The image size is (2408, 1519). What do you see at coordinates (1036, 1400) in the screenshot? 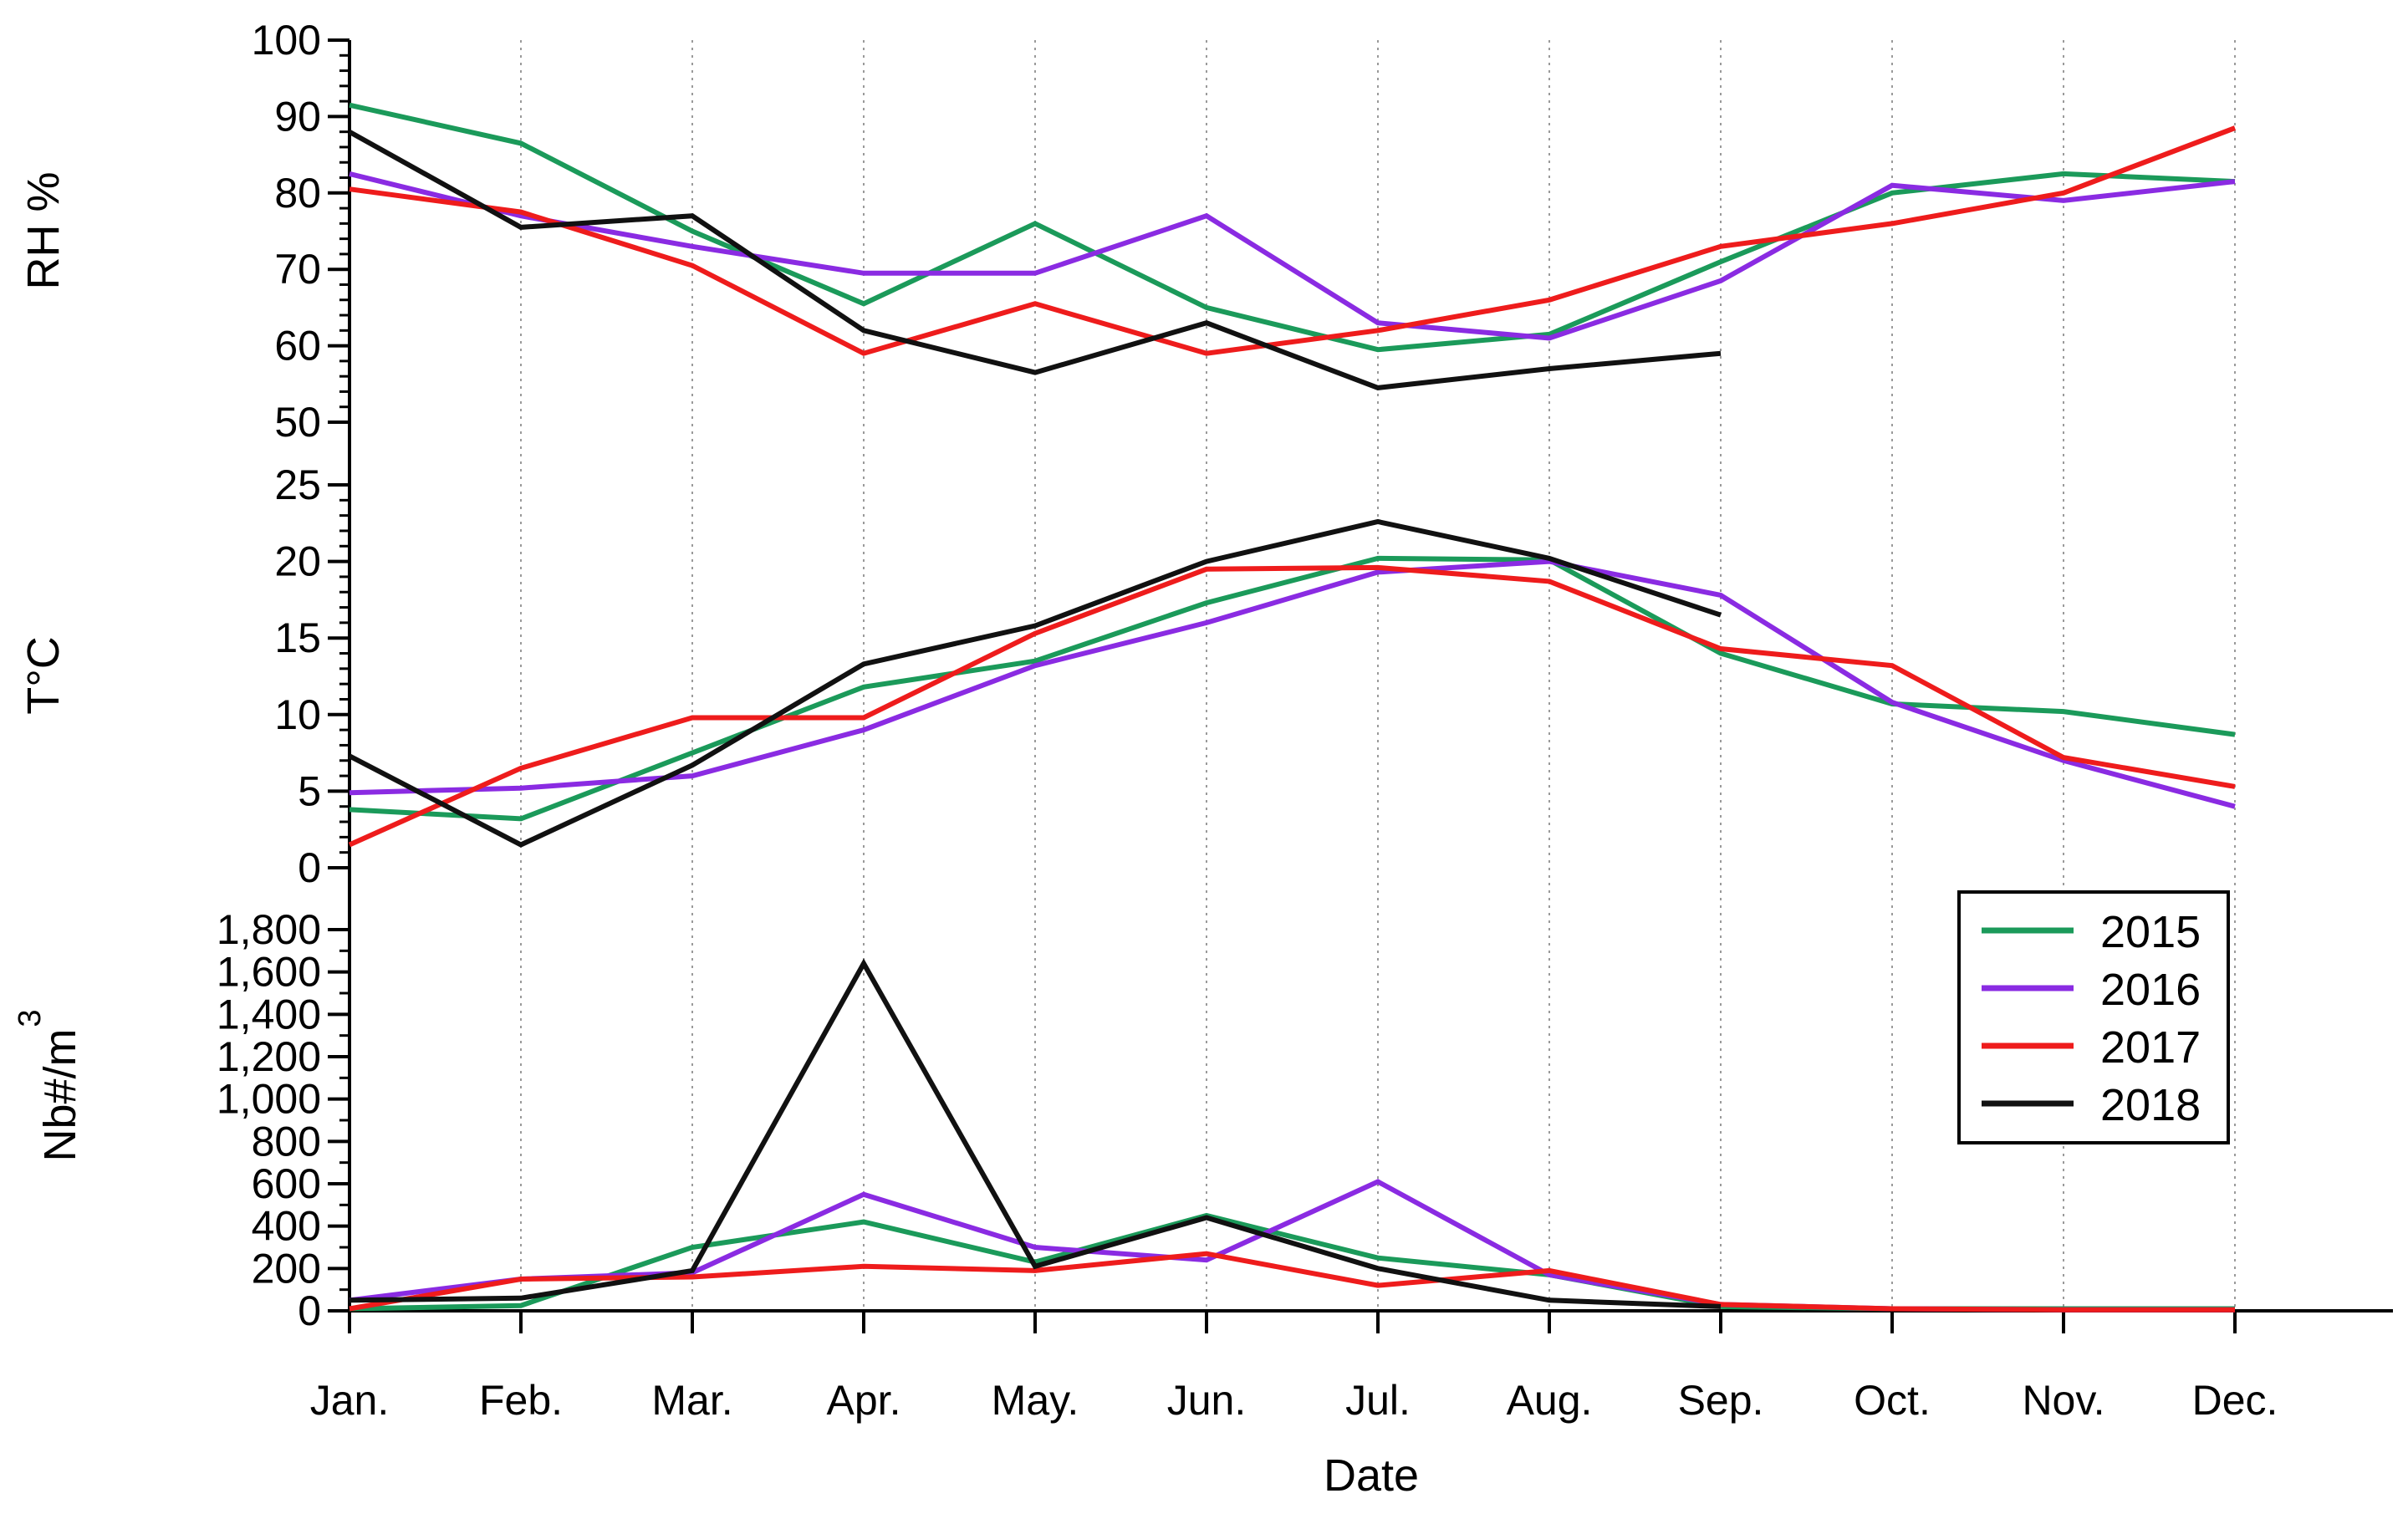
I see `x-tick-label: May.` at bounding box center [1036, 1400].